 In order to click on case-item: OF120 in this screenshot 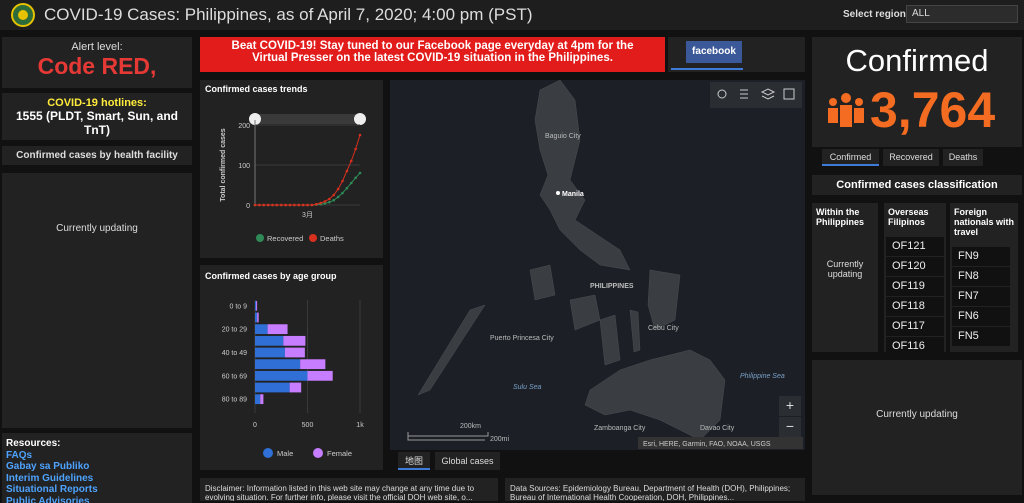, I will do `click(915, 266)`.